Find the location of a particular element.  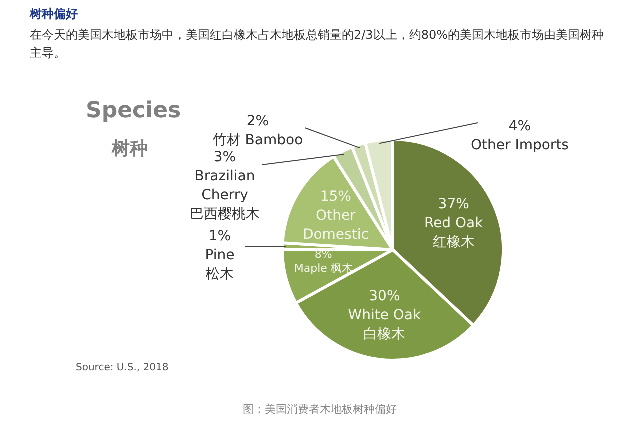

slice-label: Maple 枫木 is located at coordinates (323, 268).